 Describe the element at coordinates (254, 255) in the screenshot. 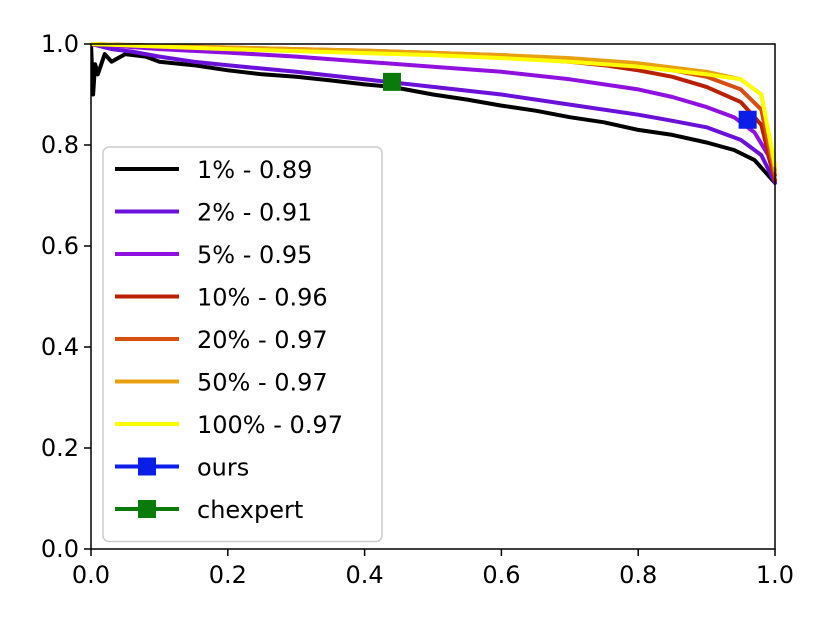

I see `legend-label: 5% - 0.95` at that location.